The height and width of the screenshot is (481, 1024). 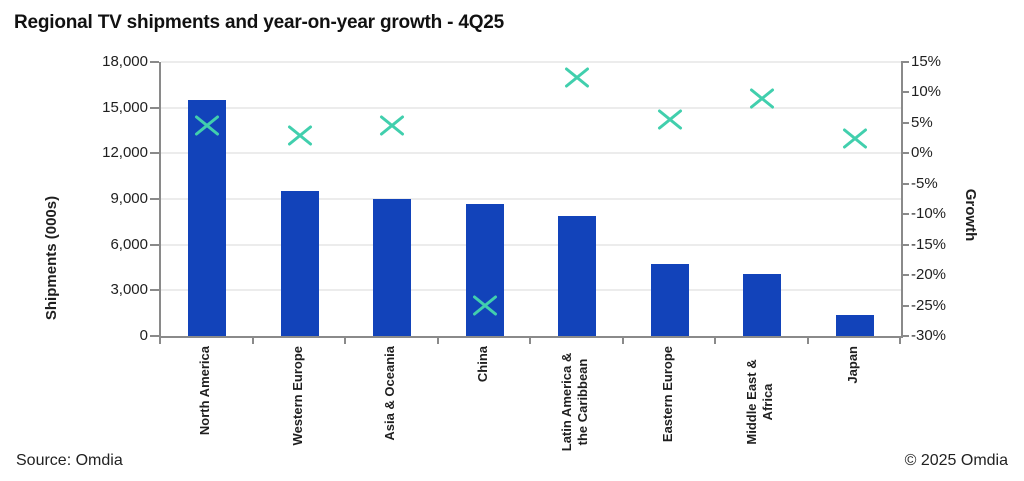 I want to click on right-axis-tick-label: 10%, so click(x=926, y=92).